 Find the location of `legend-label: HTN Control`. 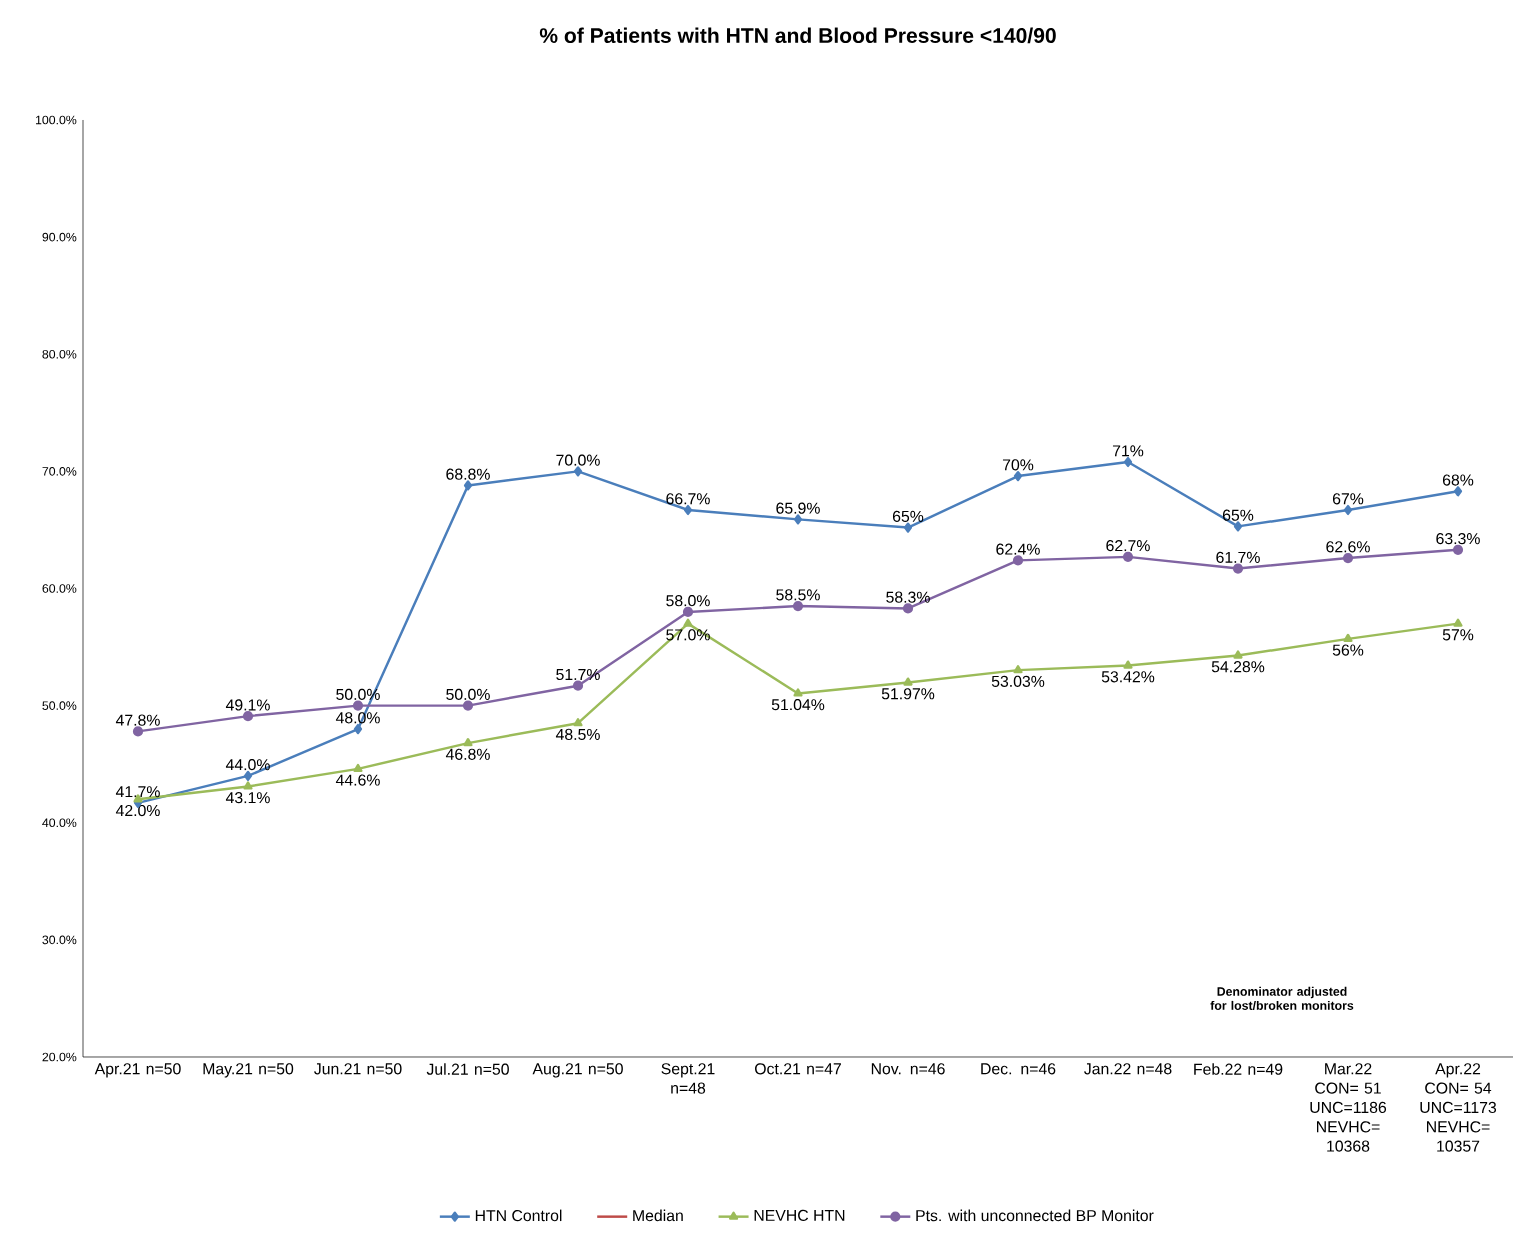

legend-label: HTN Control is located at coordinates (518, 1215).